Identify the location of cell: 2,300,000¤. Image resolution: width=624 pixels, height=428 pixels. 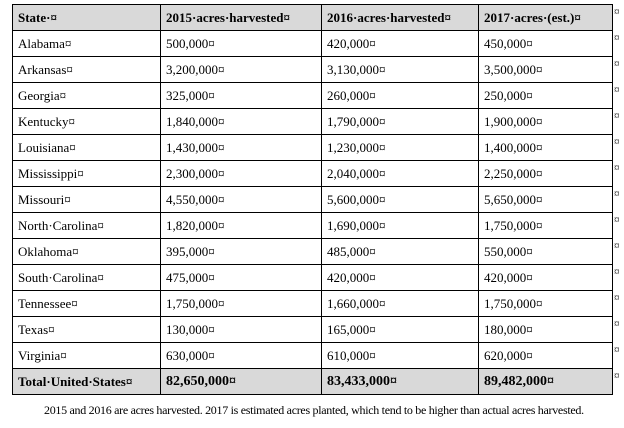
(241, 173).